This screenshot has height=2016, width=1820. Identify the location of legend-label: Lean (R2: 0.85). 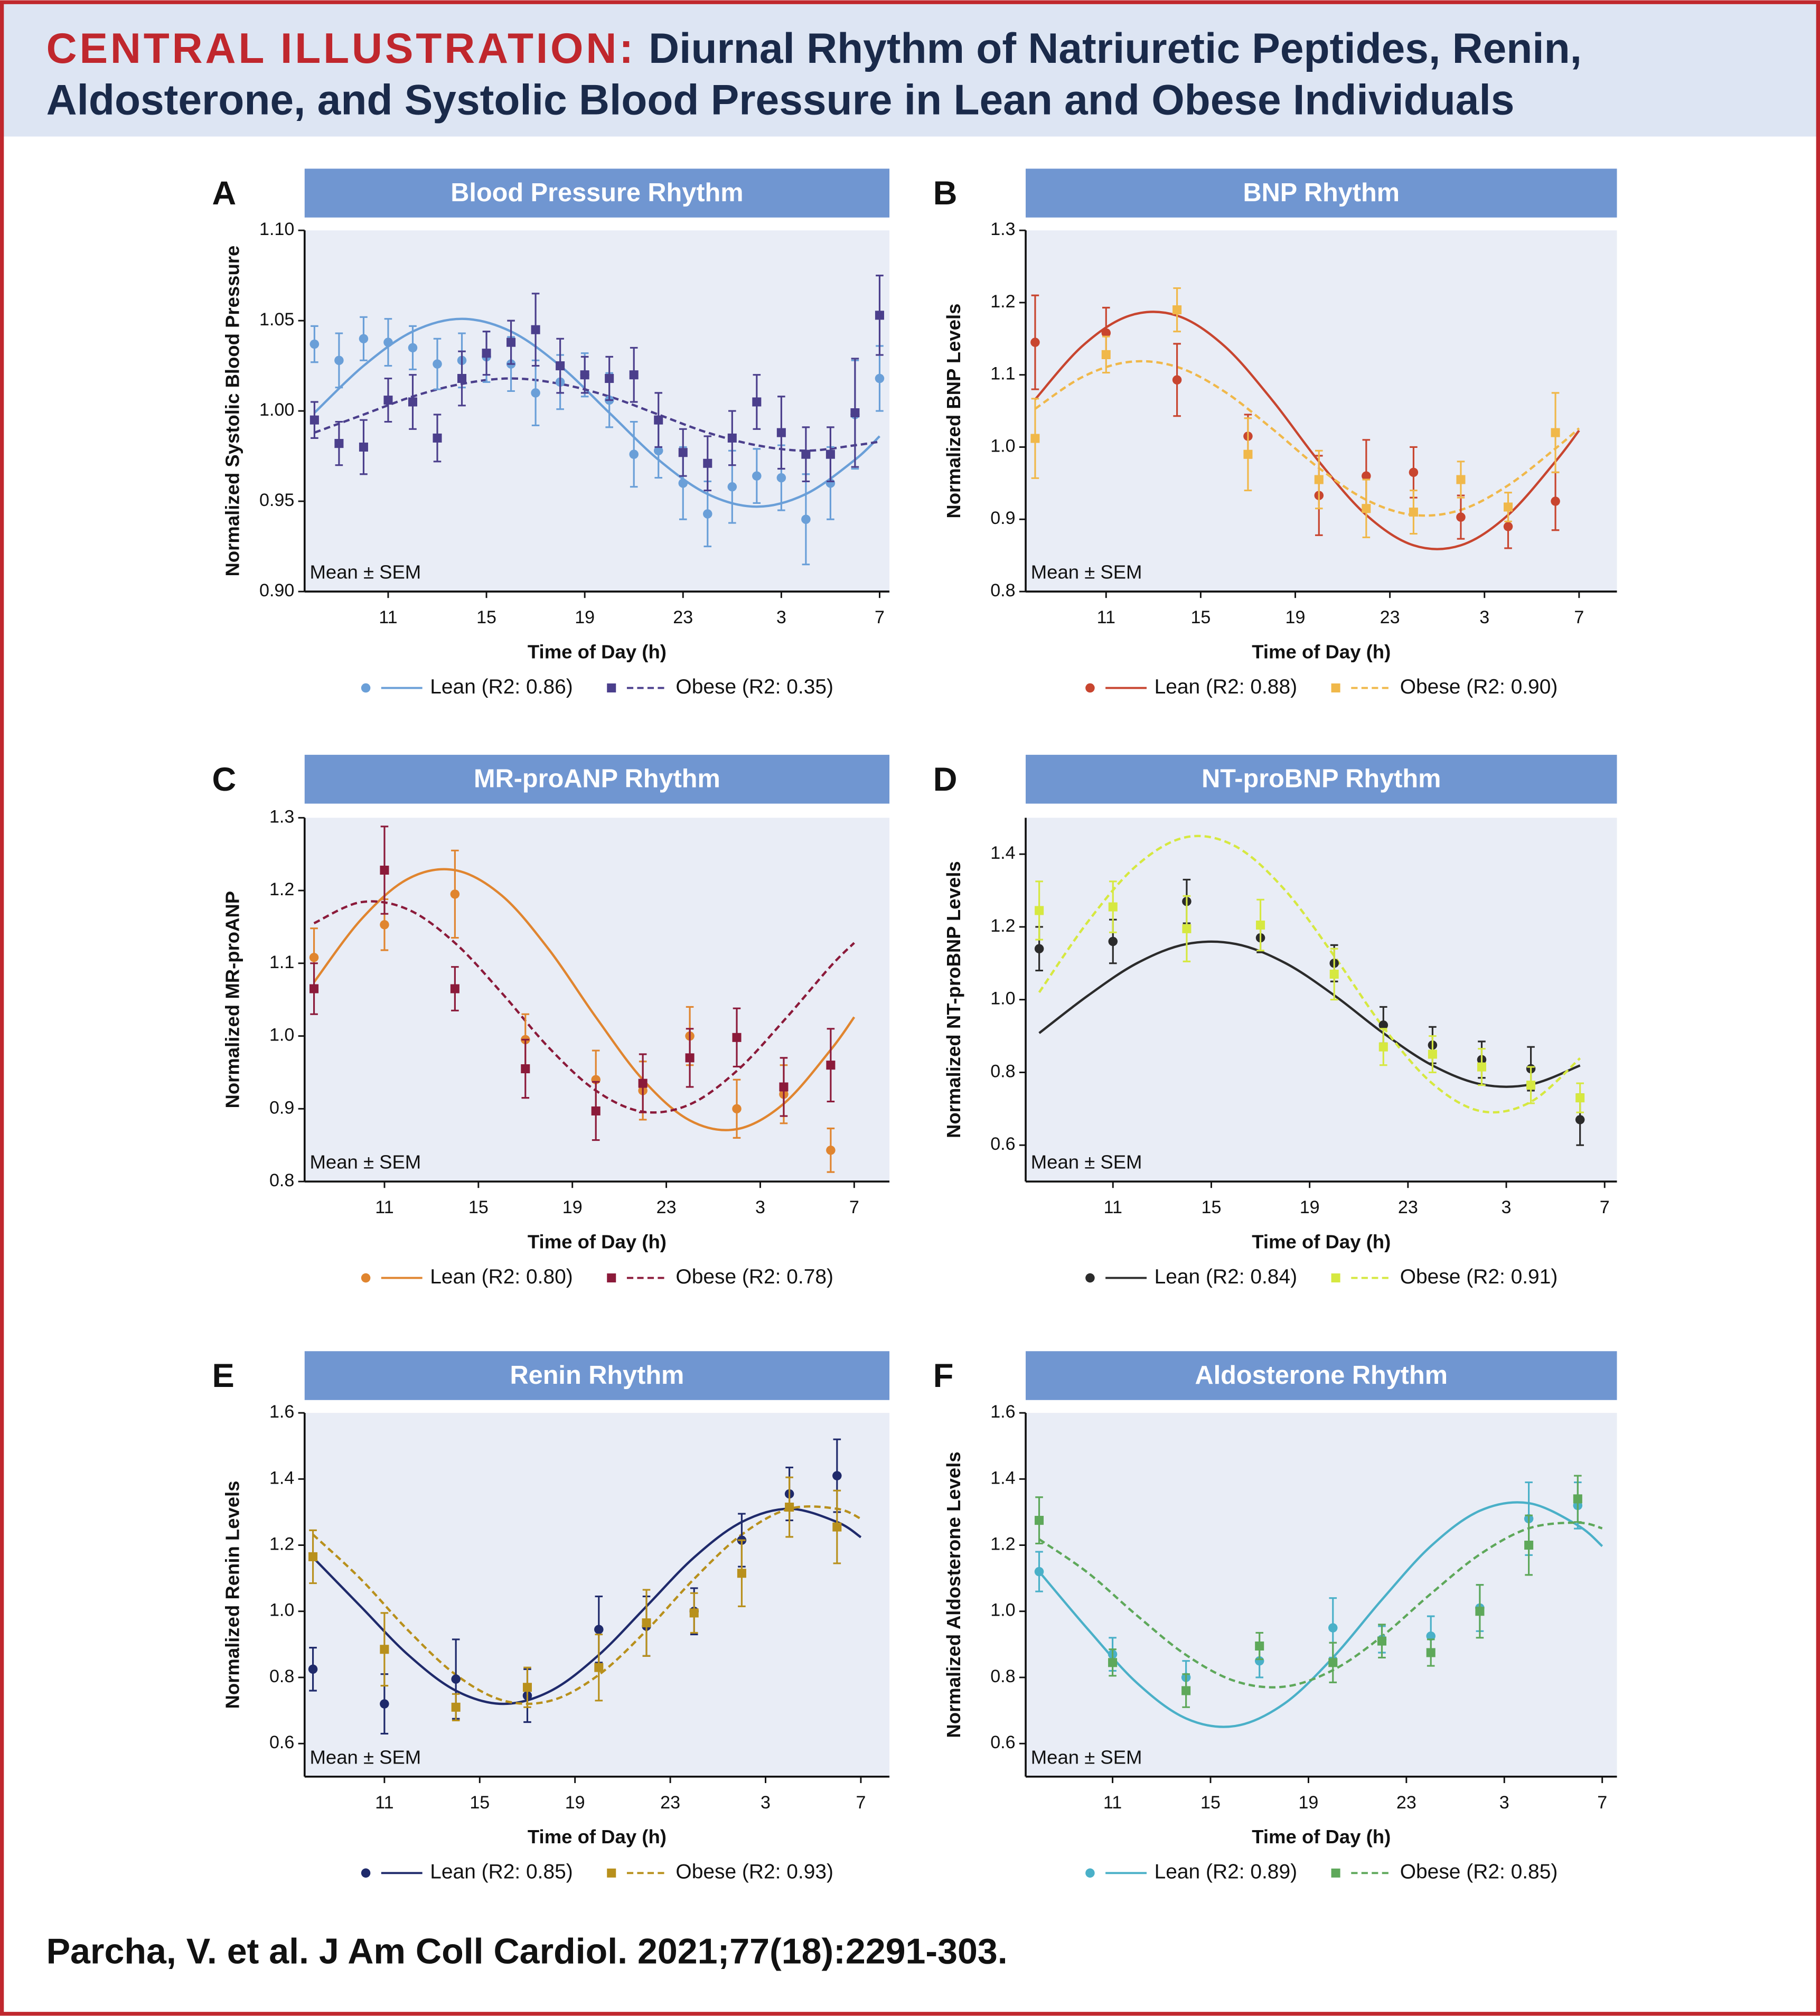
(501, 1872).